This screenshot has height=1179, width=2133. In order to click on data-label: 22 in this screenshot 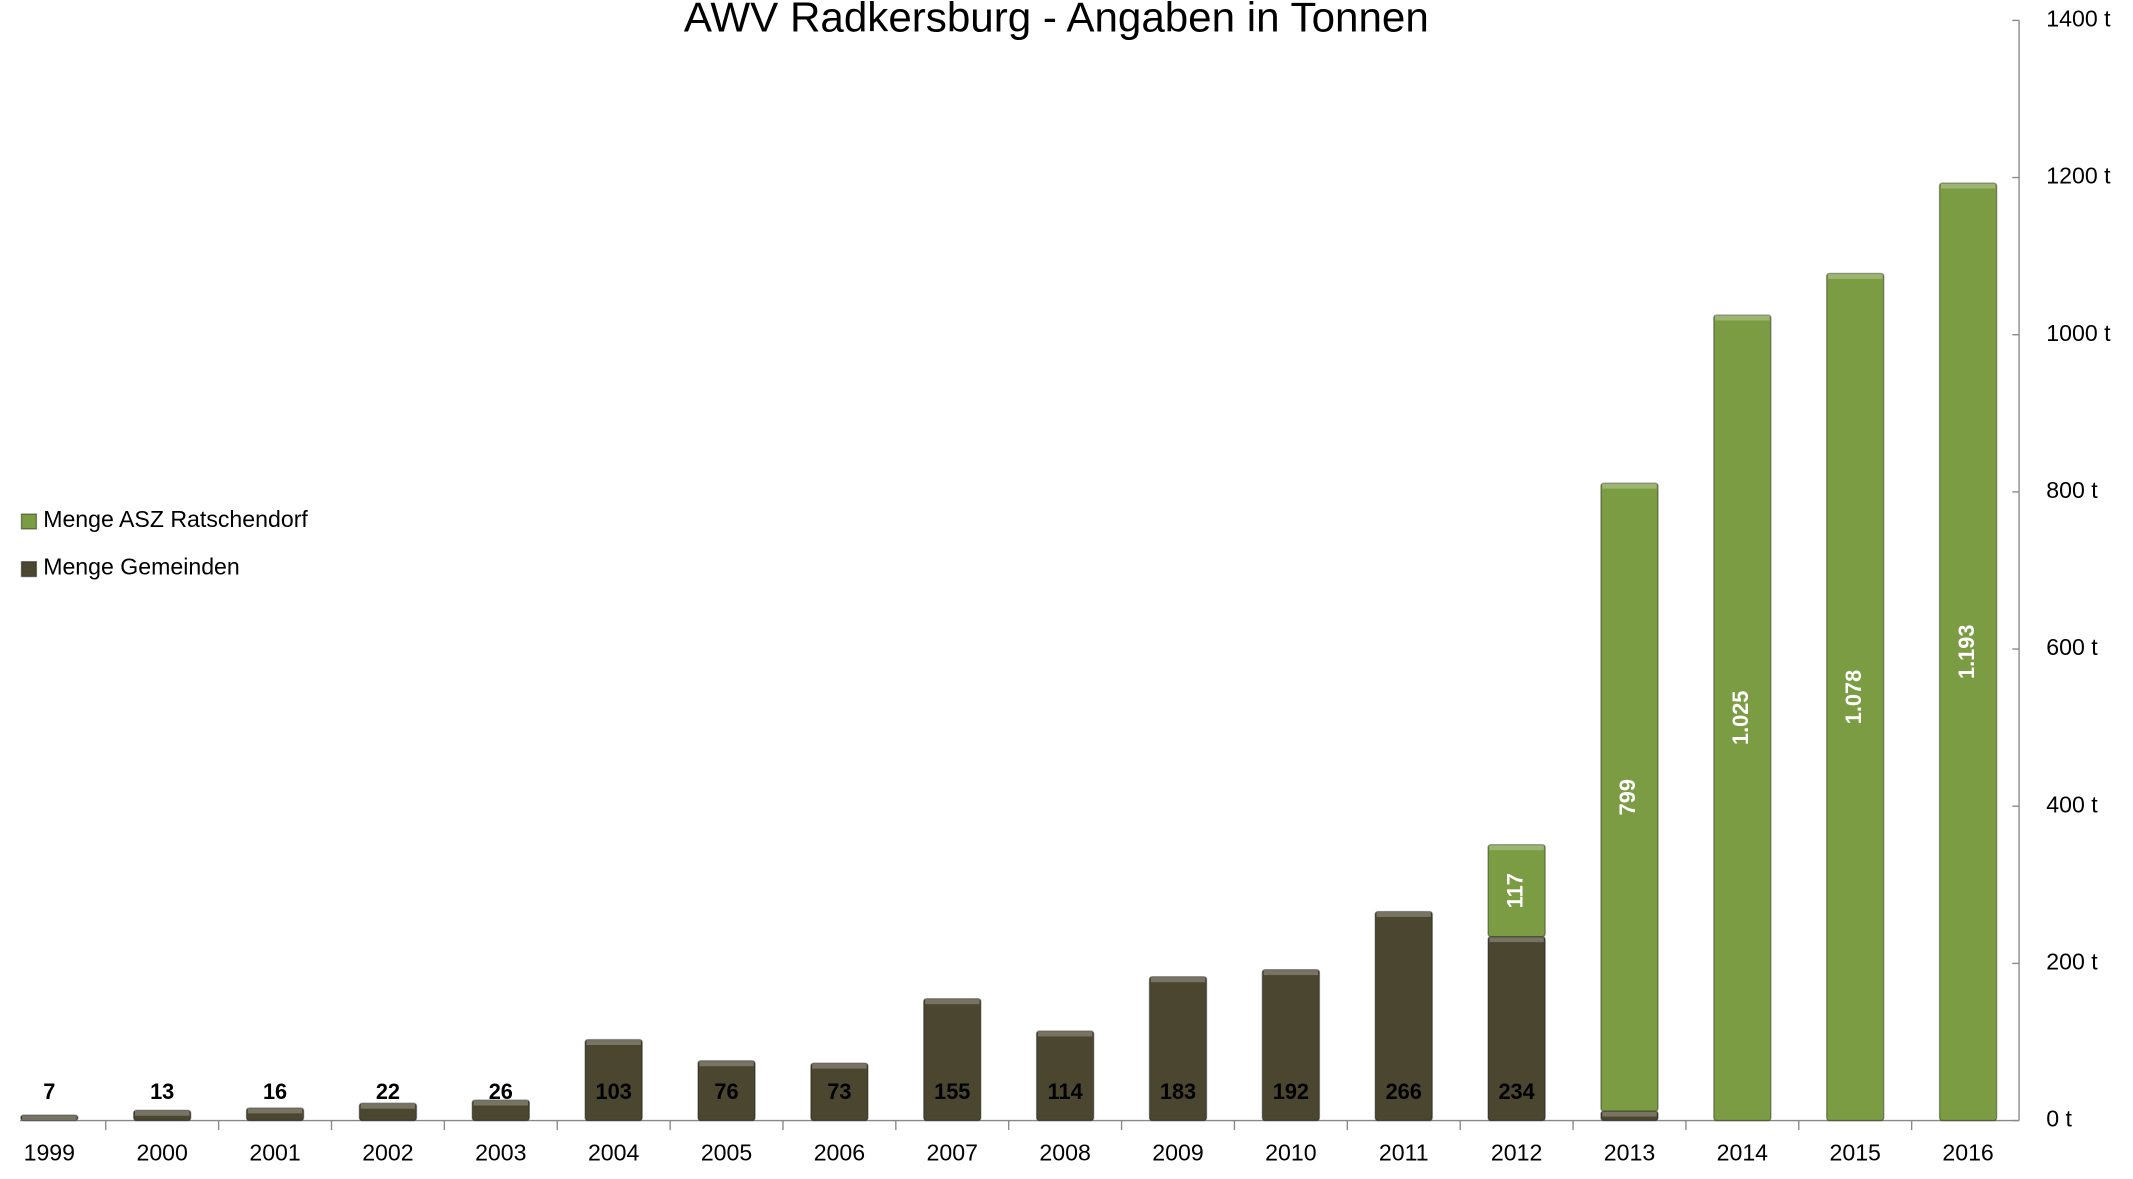, I will do `click(388, 1091)`.